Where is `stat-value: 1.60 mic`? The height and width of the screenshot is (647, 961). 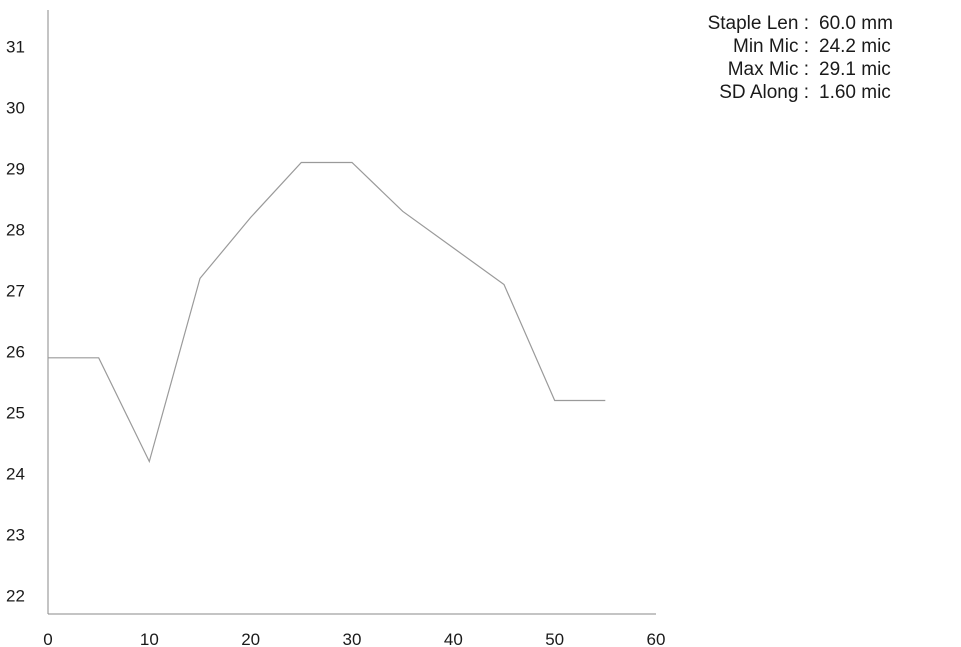
stat-value: 1.60 mic is located at coordinates (855, 92).